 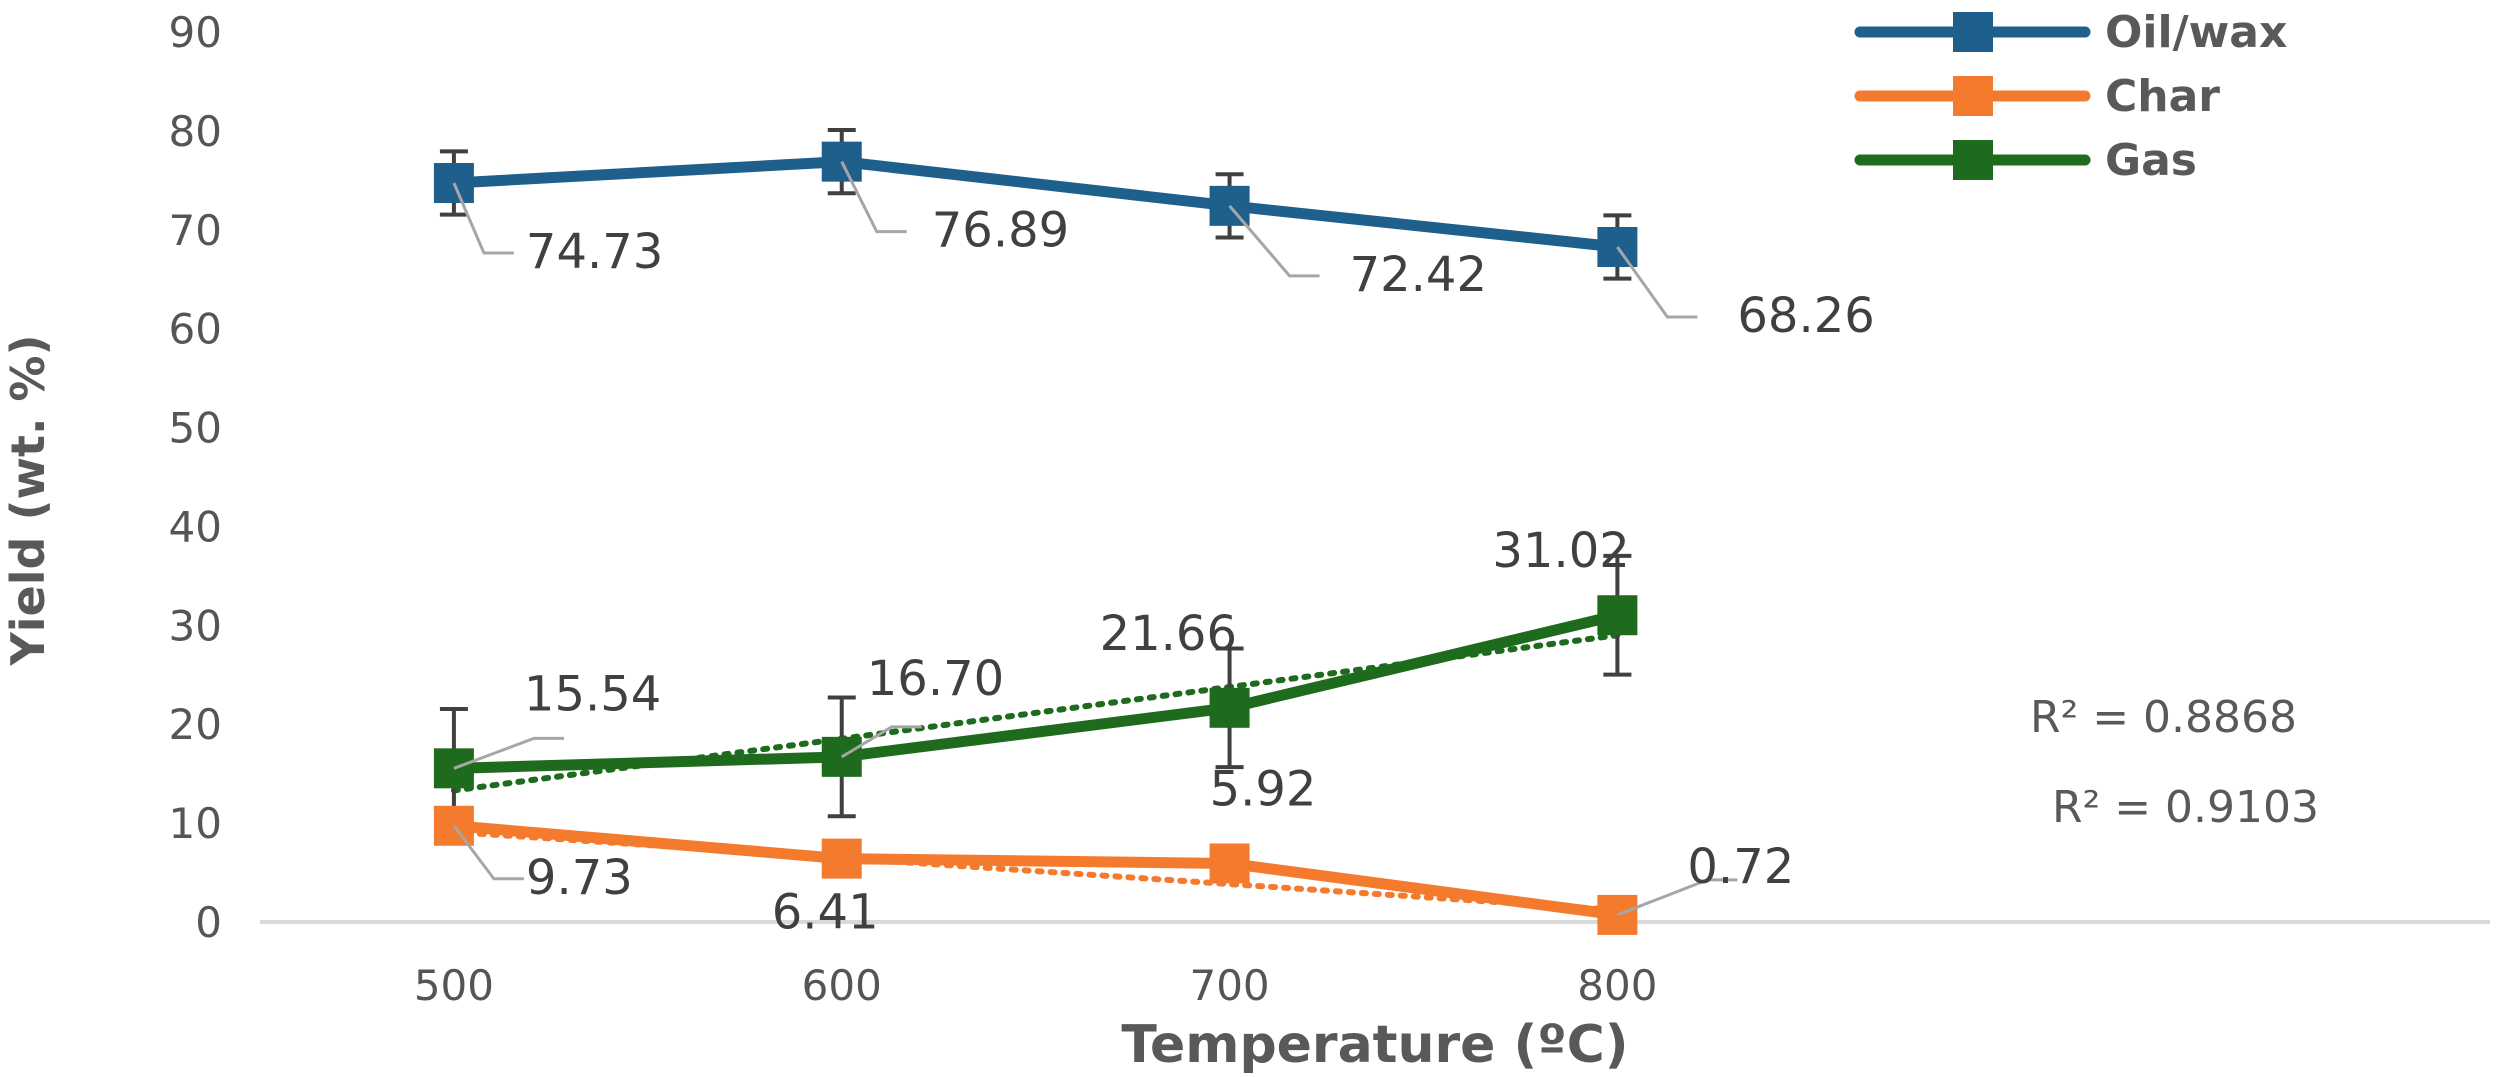 What do you see at coordinates (195, 428) in the screenshot?
I see `y-tick-label: 50` at bounding box center [195, 428].